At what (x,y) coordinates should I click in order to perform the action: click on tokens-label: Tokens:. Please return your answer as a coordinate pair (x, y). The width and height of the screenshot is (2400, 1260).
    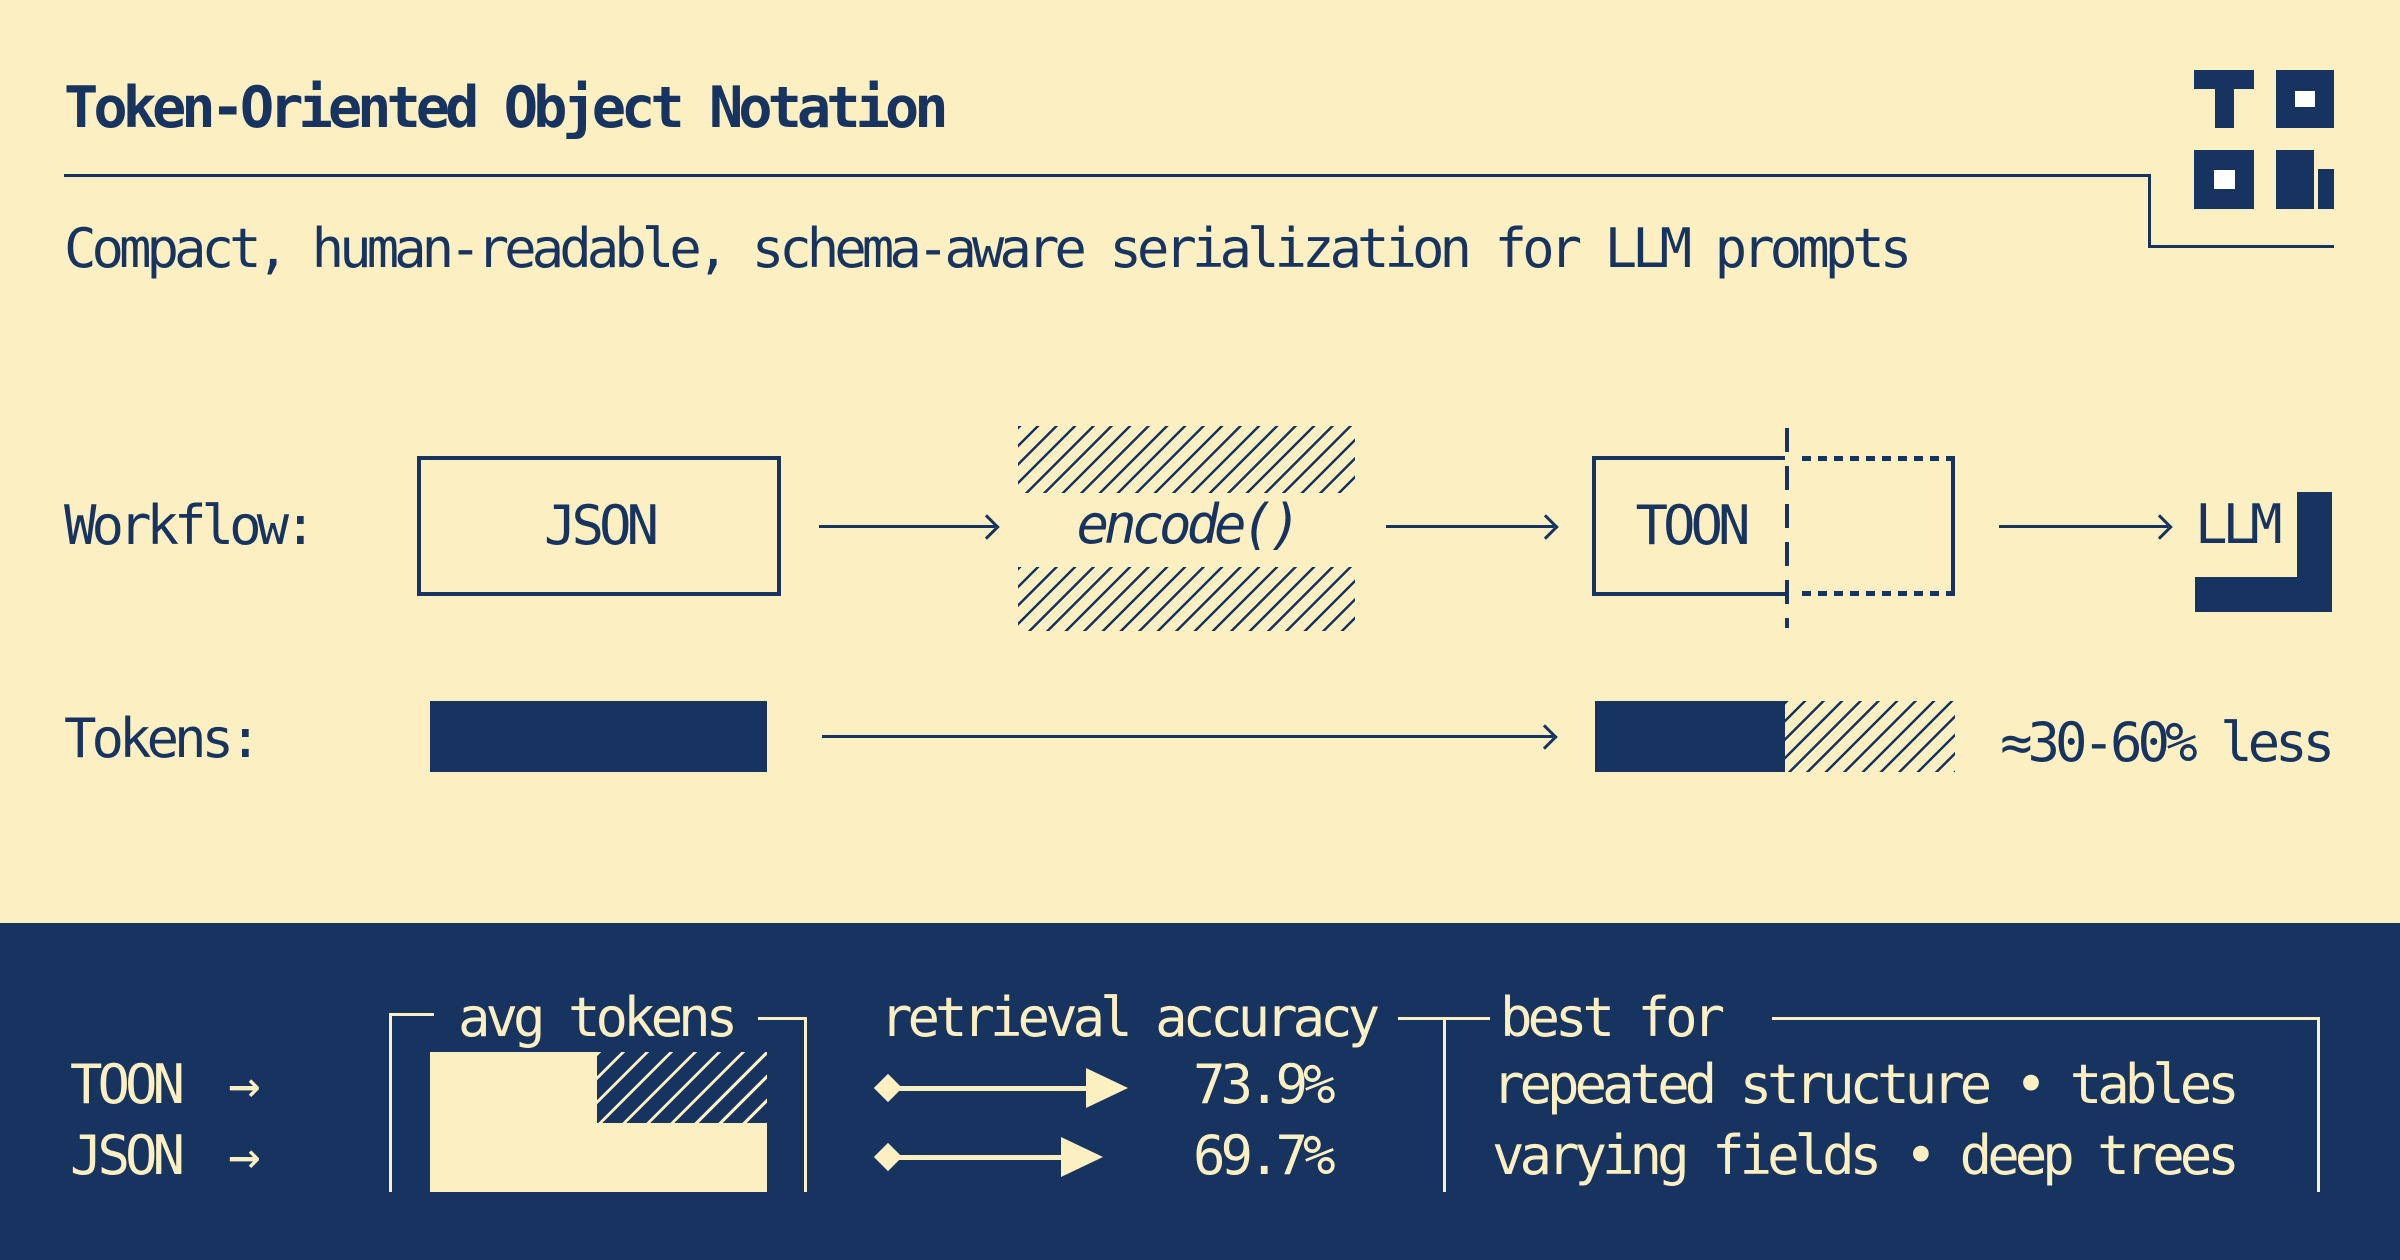
    Looking at the image, I should click on (163, 738).